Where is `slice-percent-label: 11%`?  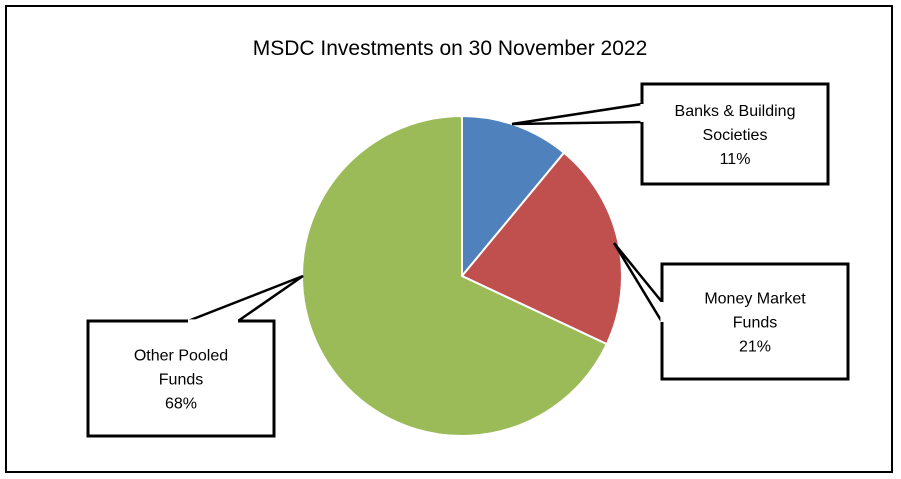 slice-percent-label: 11% is located at coordinates (735, 159).